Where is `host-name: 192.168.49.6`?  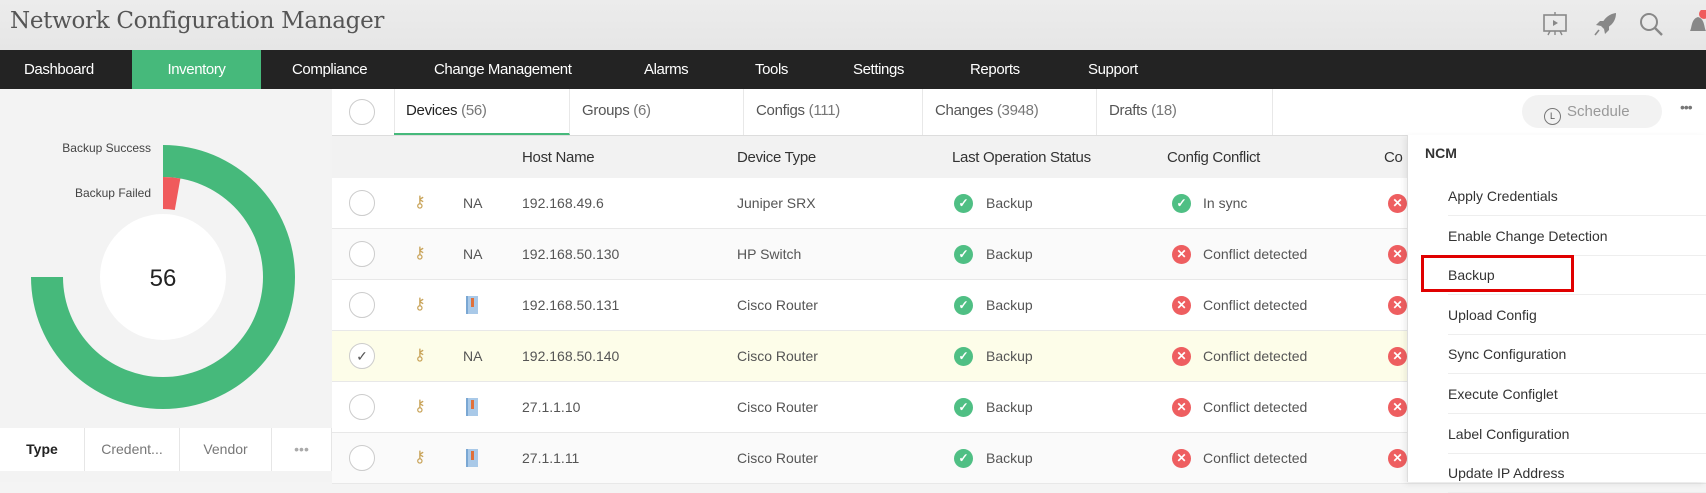
host-name: 192.168.49.6 is located at coordinates (563, 203).